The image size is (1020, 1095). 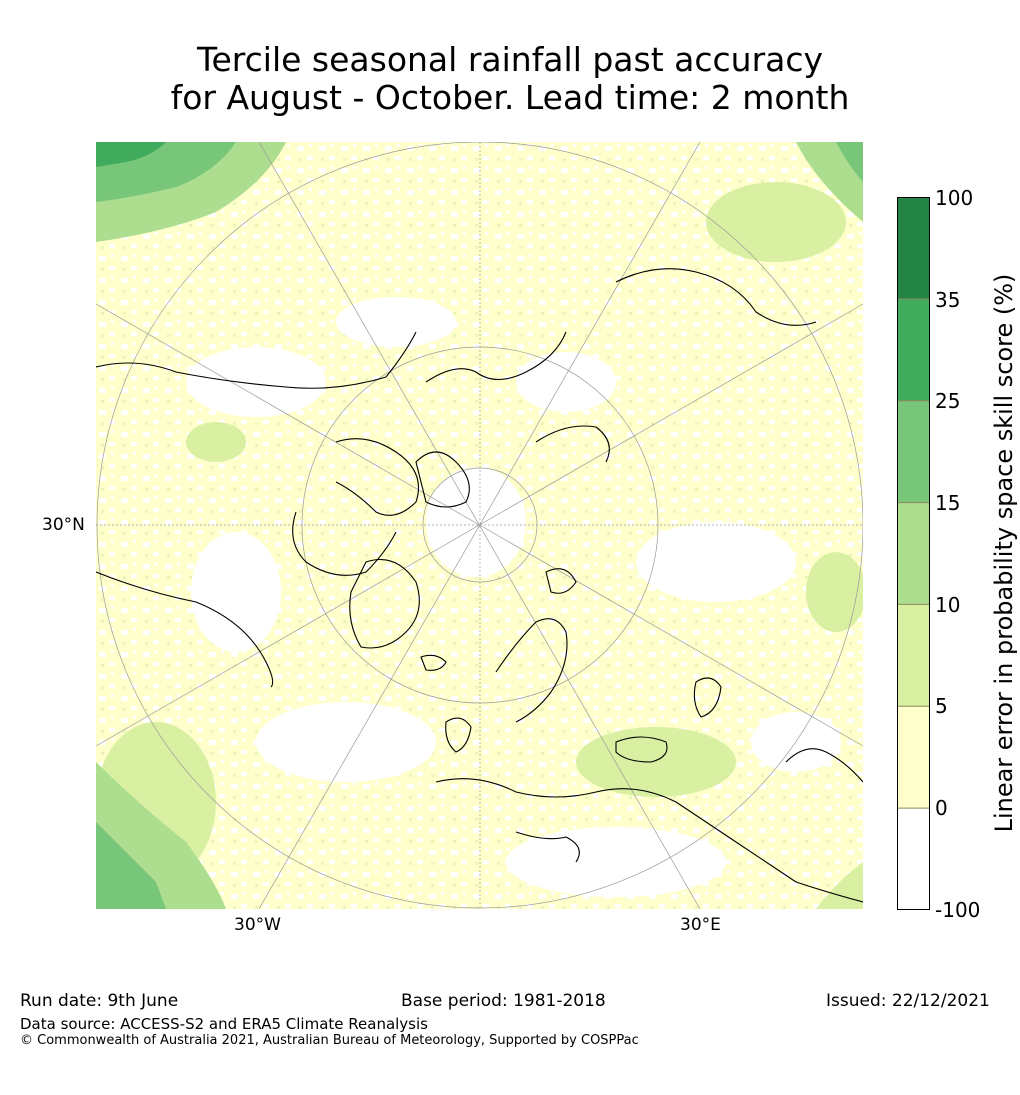 What do you see at coordinates (948, 401) in the screenshot?
I see `colorbar-tick-label: 25` at bounding box center [948, 401].